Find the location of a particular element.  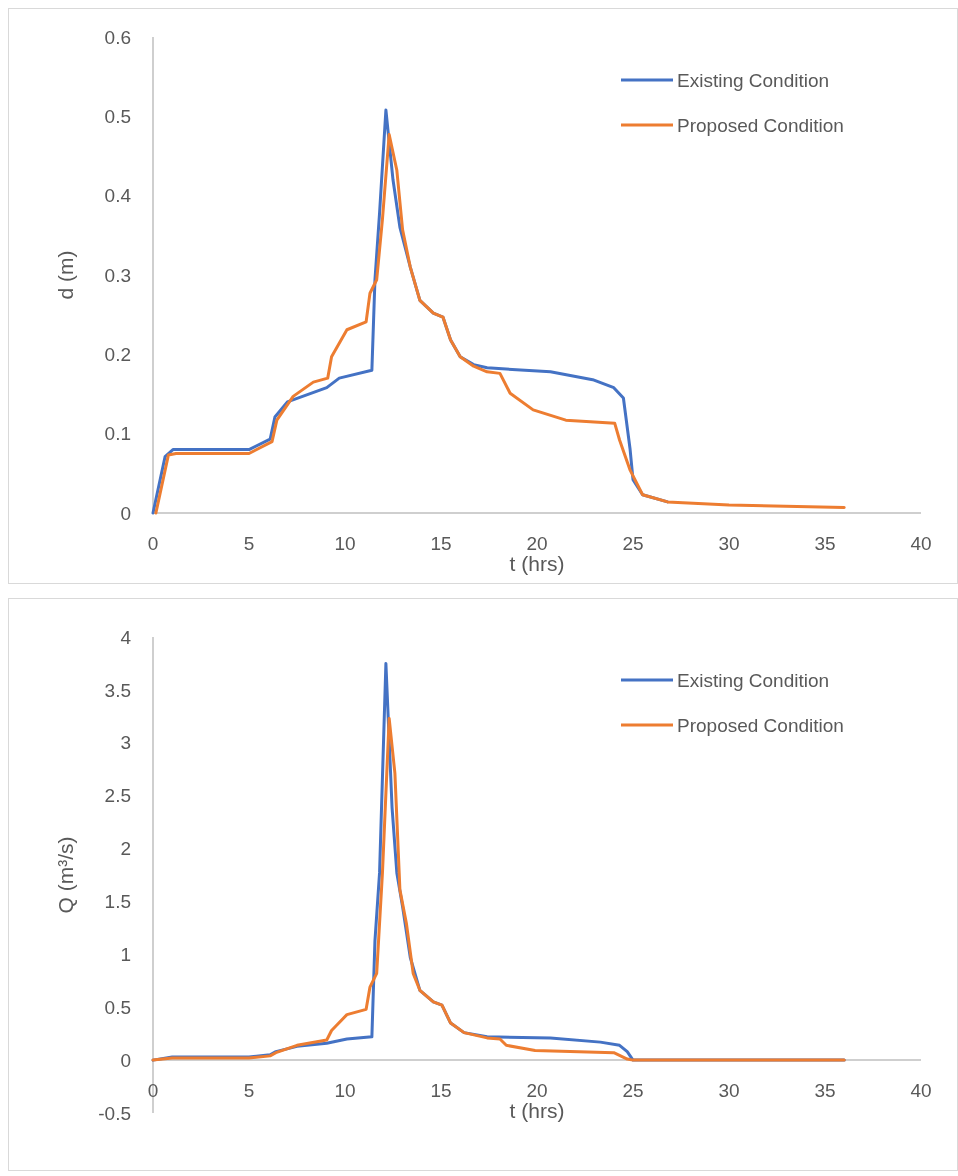

y-tick-label: 1.5 is located at coordinates (117, 902).